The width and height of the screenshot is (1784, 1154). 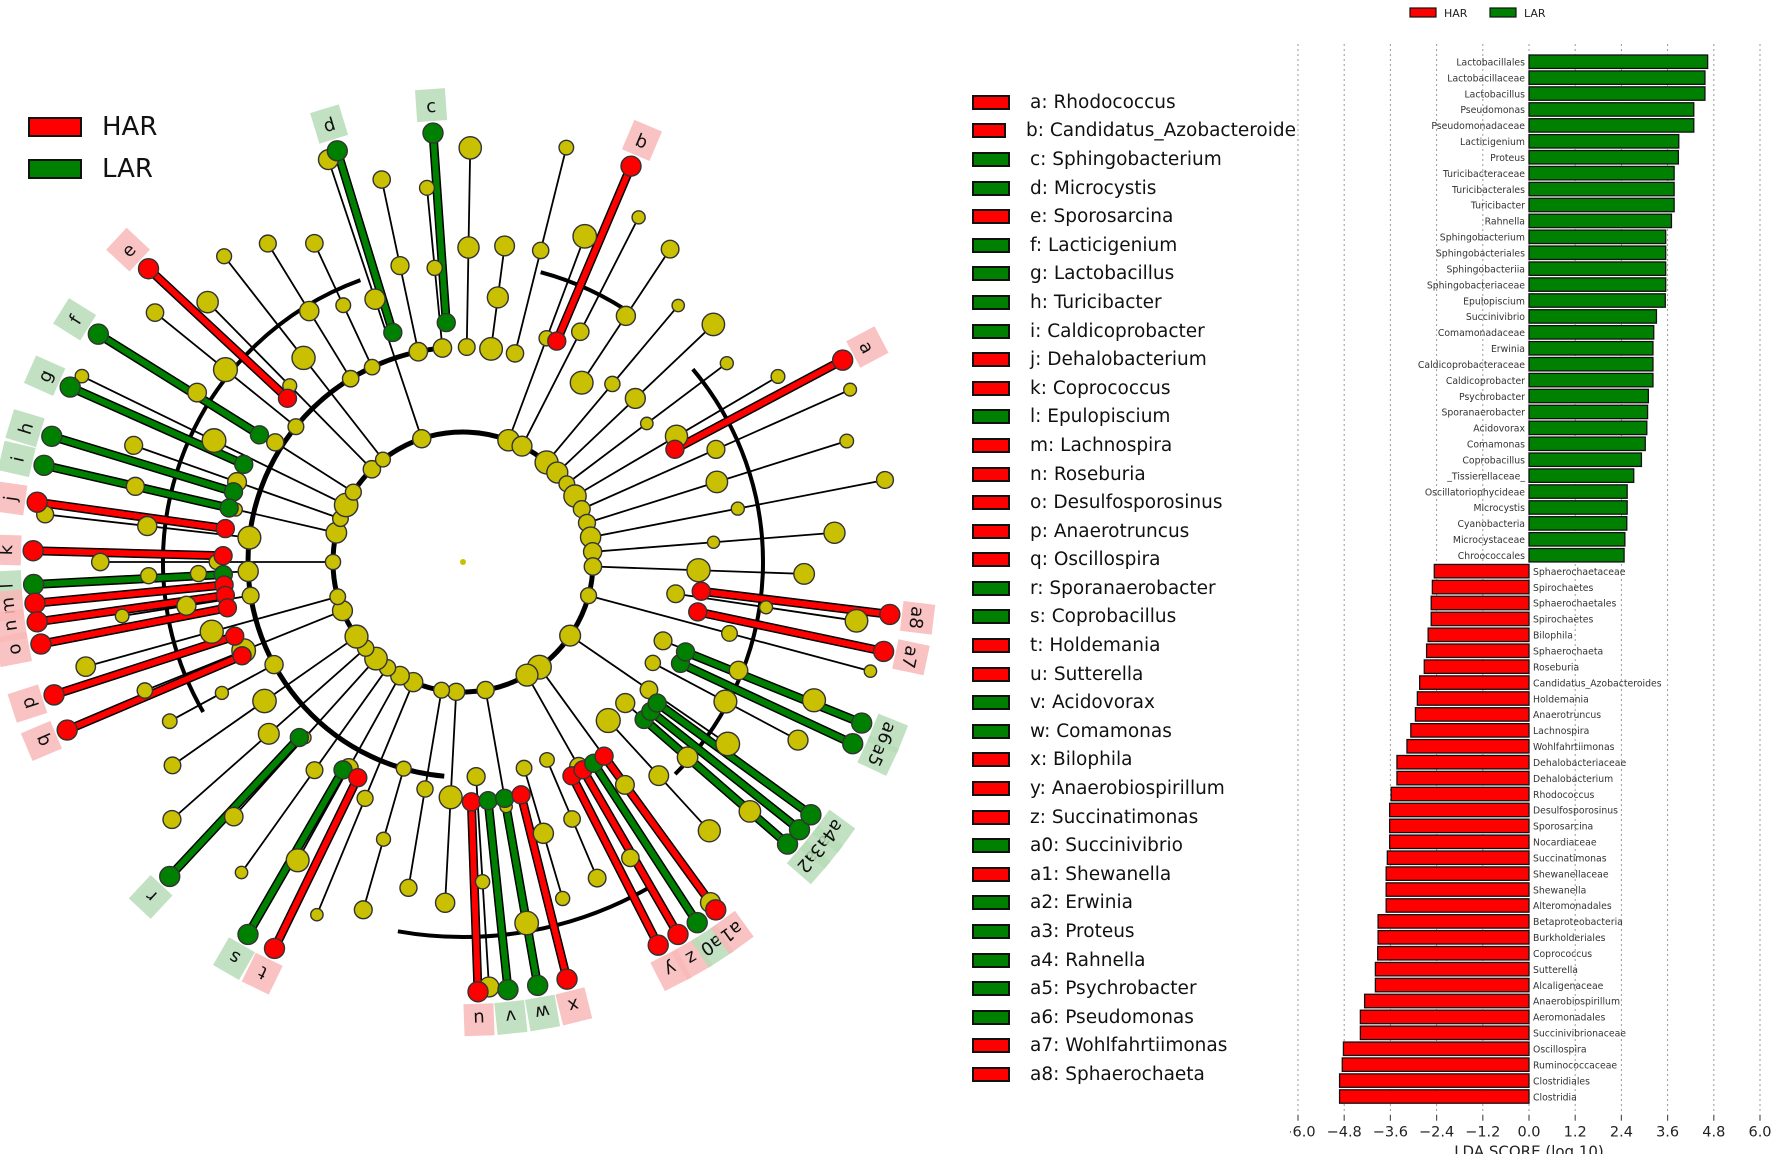 I want to click on clade-arc, so click(x=261, y=495).